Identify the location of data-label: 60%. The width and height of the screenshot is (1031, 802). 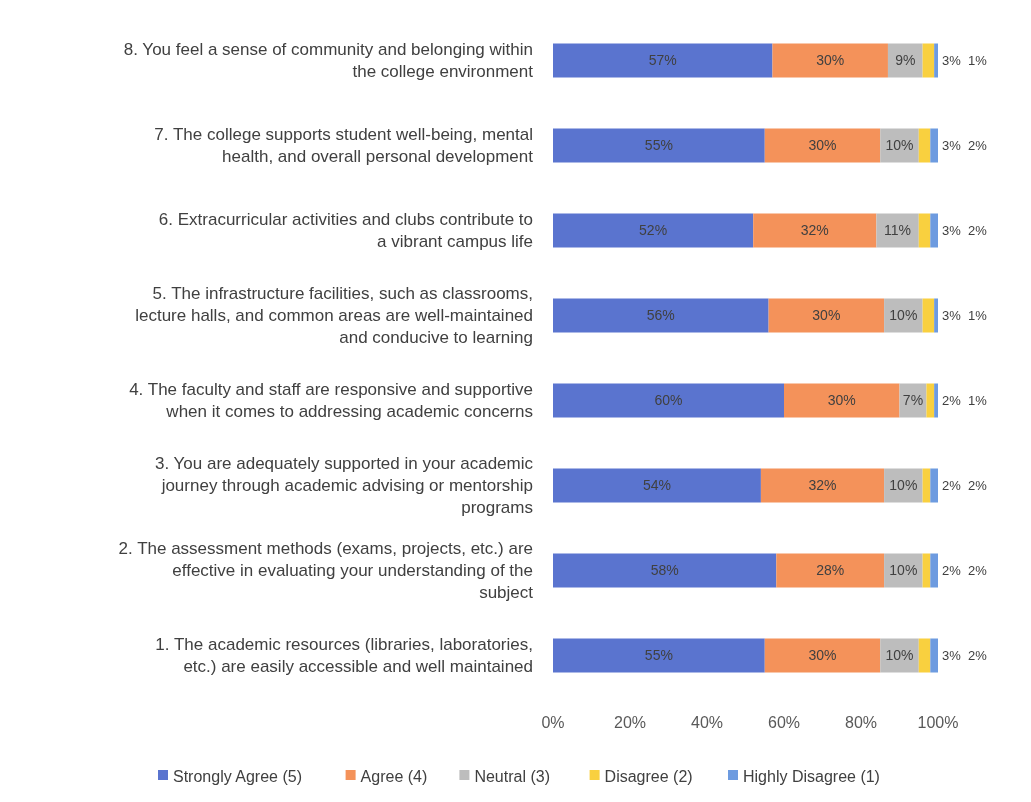
(668, 400).